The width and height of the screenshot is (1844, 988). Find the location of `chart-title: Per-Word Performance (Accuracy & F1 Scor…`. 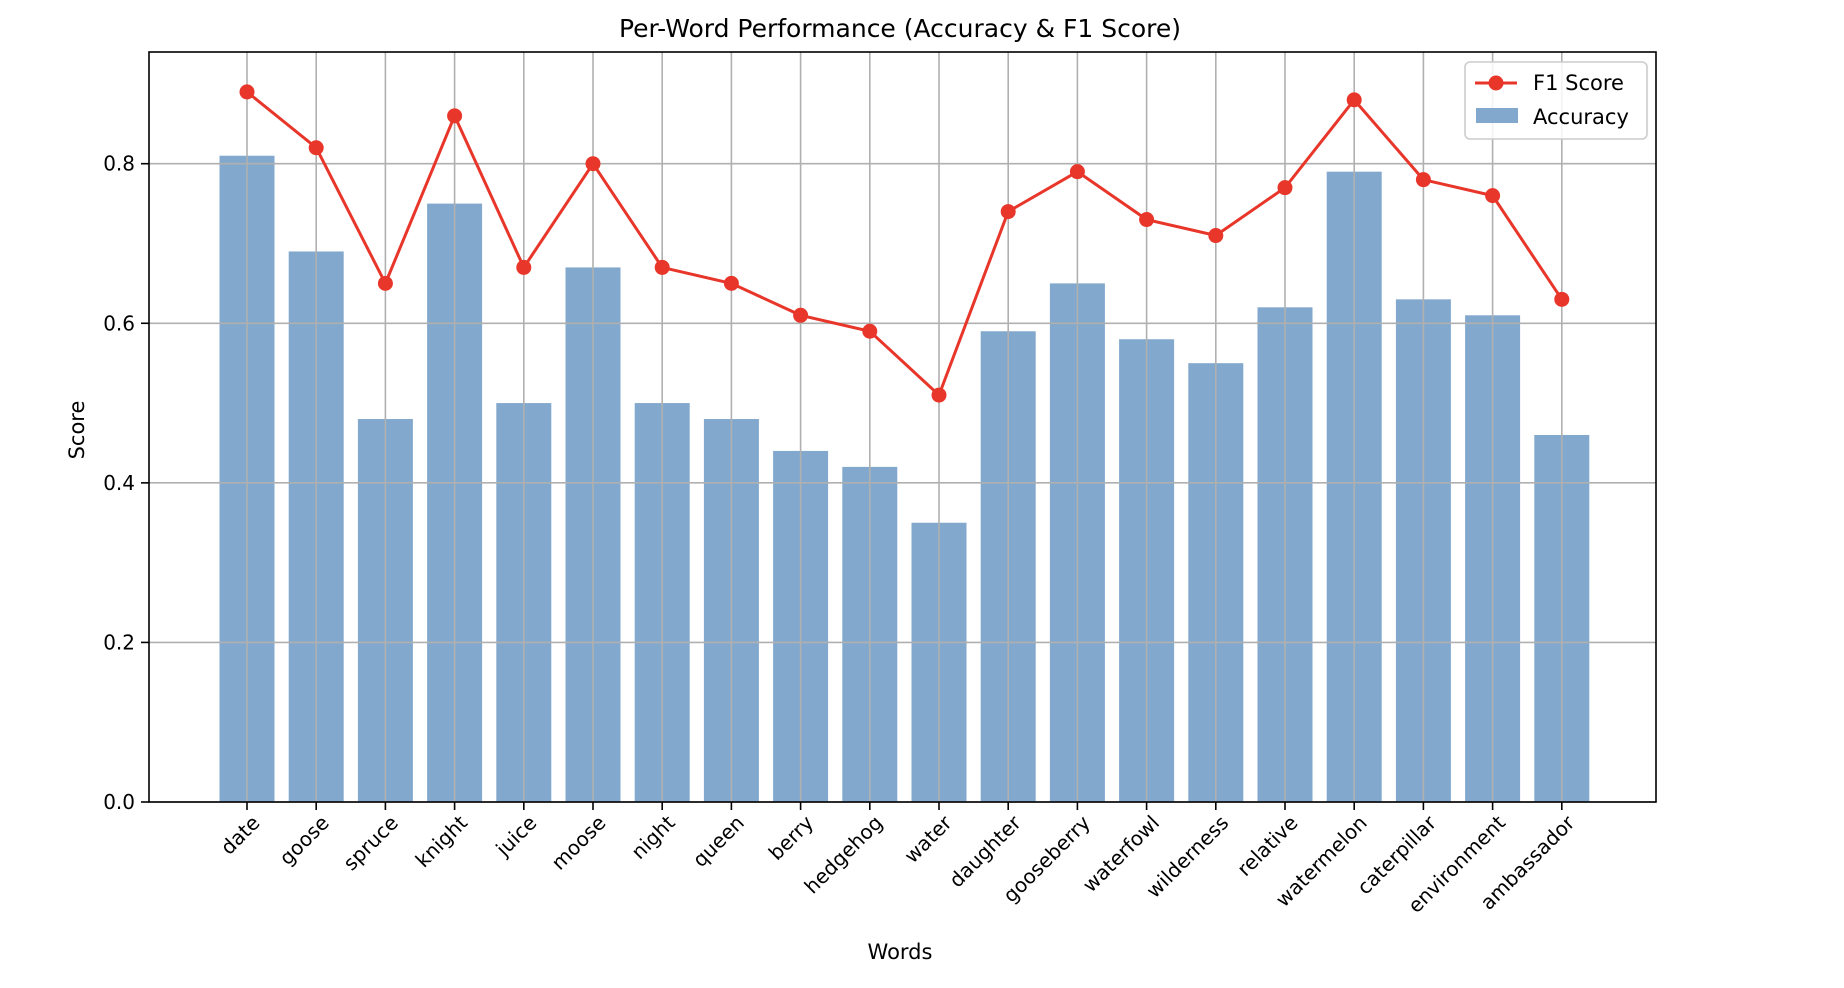

chart-title: Per-Word Performance (Accuracy & F1 Scor… is located at coordinates (900, 28).